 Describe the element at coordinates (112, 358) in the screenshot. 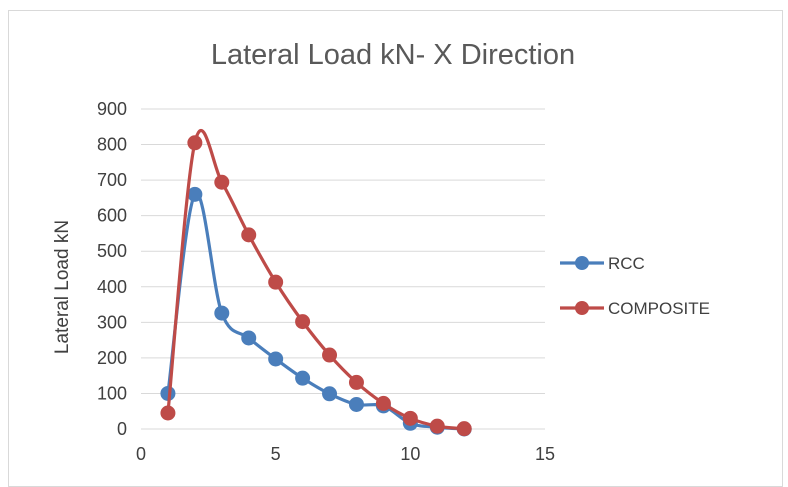

I see `y-tick-label: 200` at that location.